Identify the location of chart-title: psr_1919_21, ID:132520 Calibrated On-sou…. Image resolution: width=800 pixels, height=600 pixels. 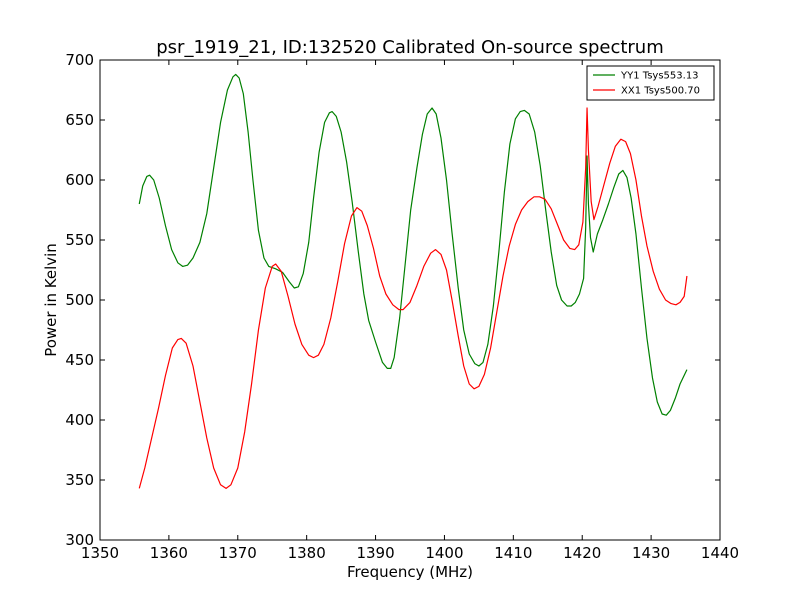
(410, 47).